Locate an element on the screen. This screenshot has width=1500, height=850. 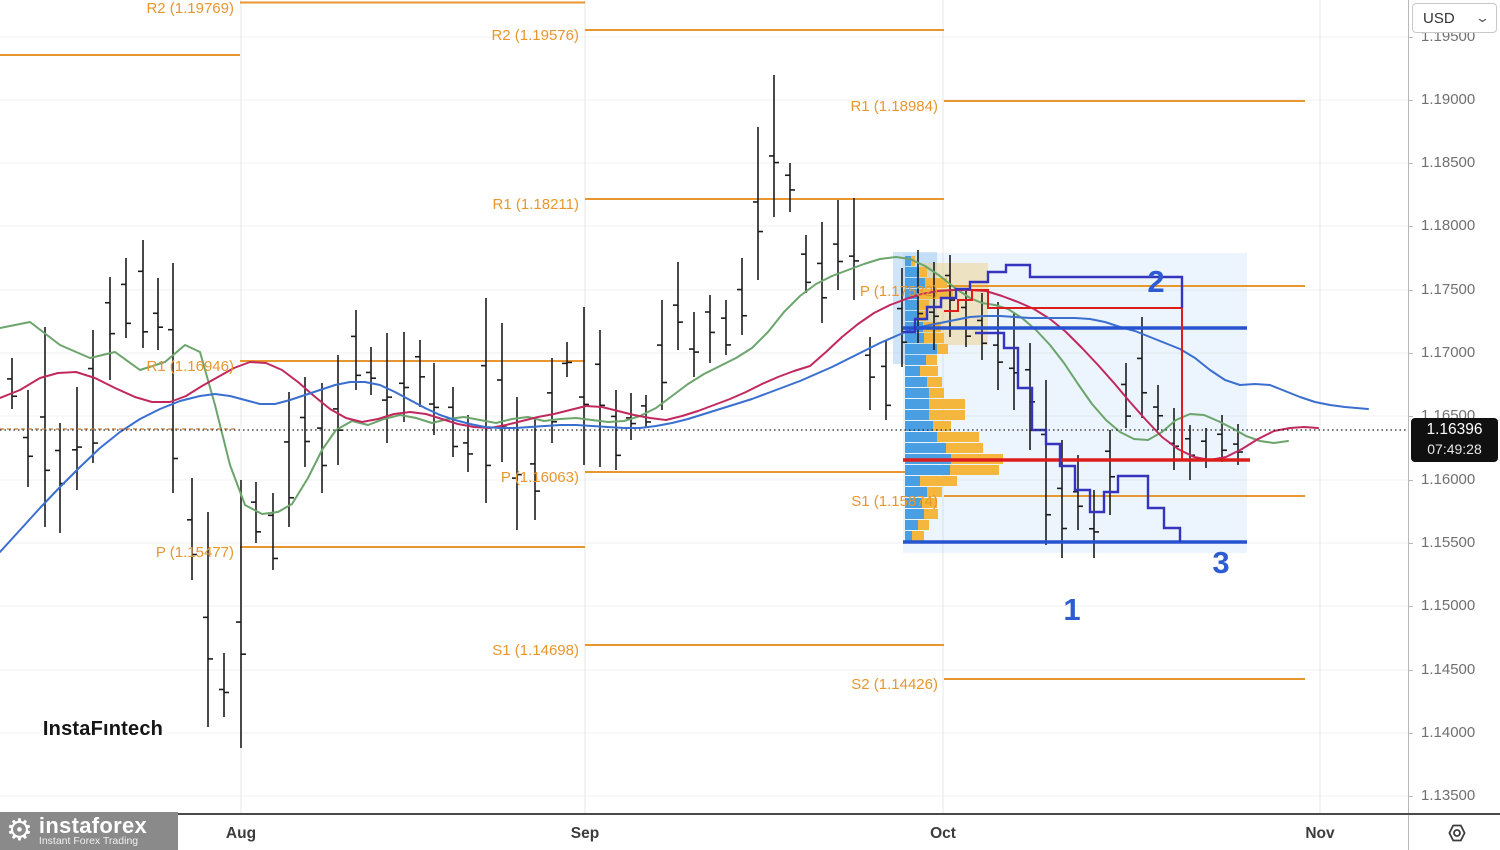
price-axis-label: 1.14500 is located at coordinates (1448, 669).